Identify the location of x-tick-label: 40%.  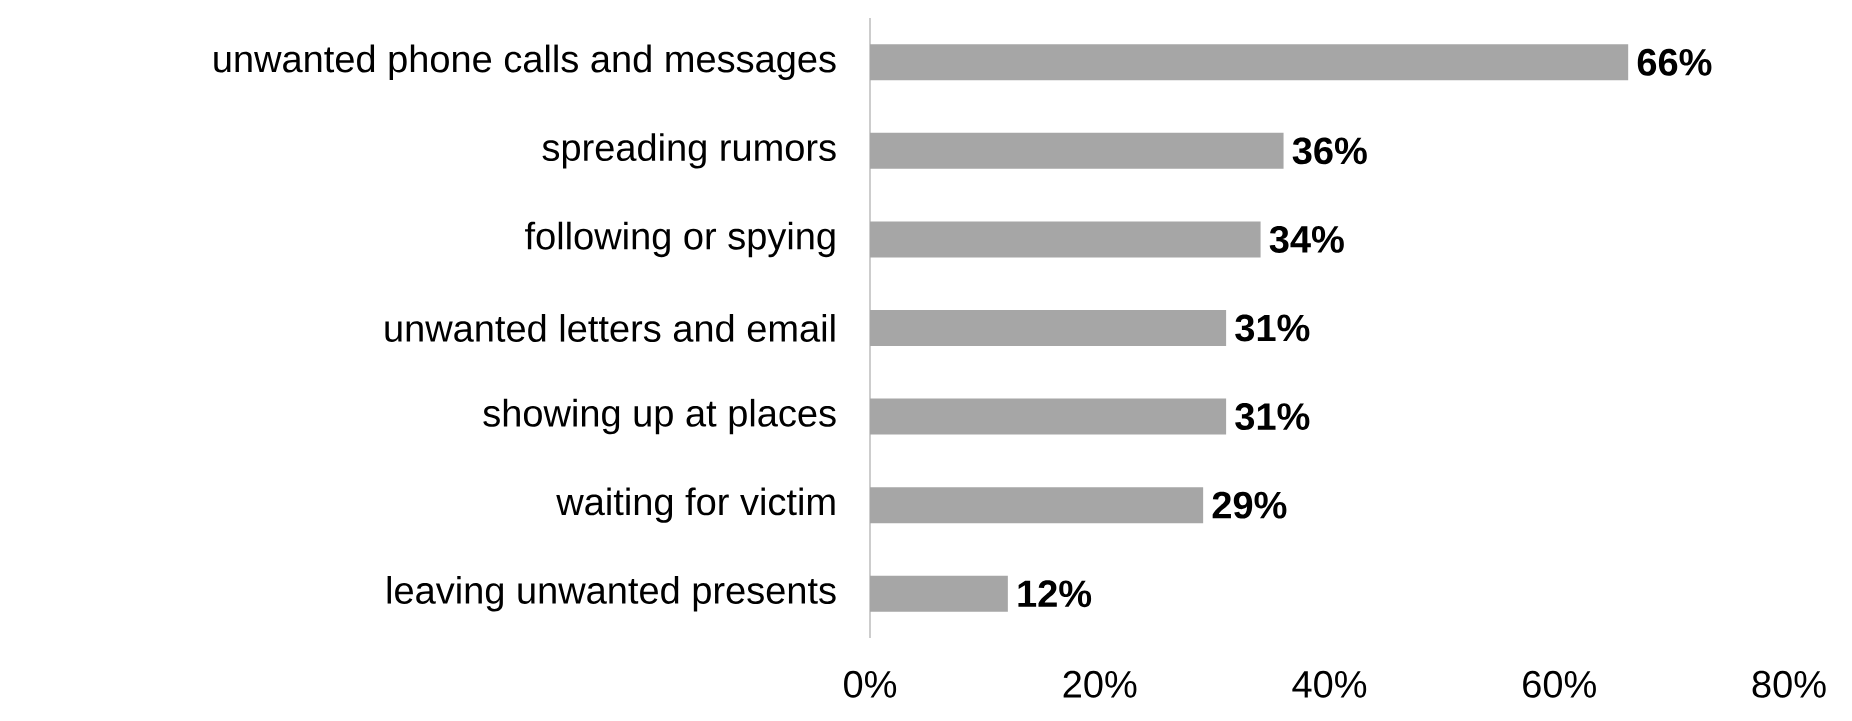
(1329, 684).